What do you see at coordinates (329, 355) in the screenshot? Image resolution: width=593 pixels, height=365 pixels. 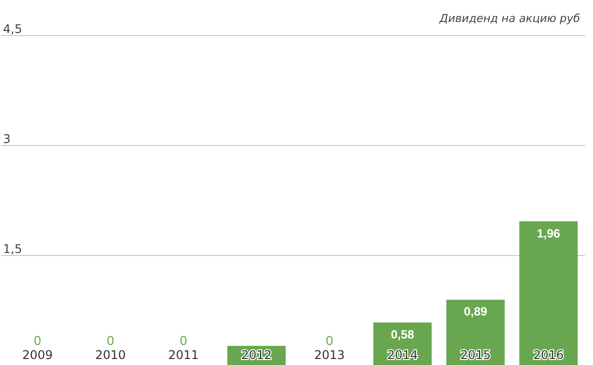 I see `x-tick-label: 2013` at bounding box center [329, 355].